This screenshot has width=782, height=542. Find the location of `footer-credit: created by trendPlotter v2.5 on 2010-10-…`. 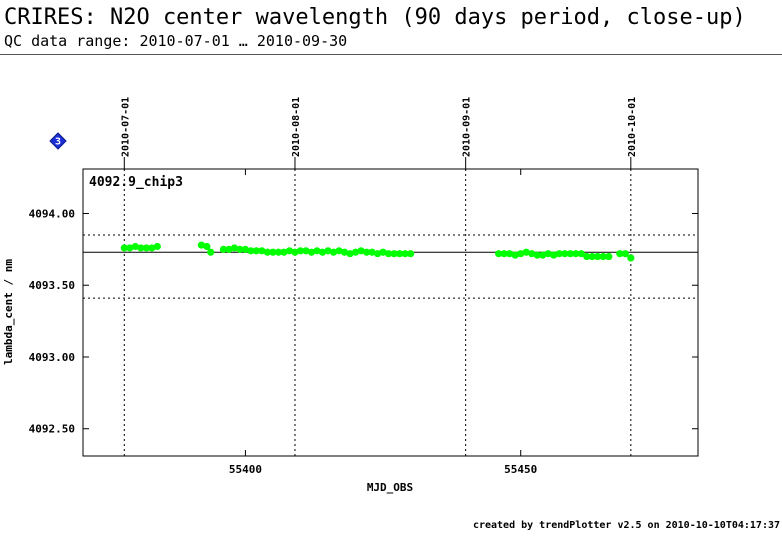

footer-credit: created by trendPlotter v2.5 on 2010-10-… is located at coordinates (626, 525).